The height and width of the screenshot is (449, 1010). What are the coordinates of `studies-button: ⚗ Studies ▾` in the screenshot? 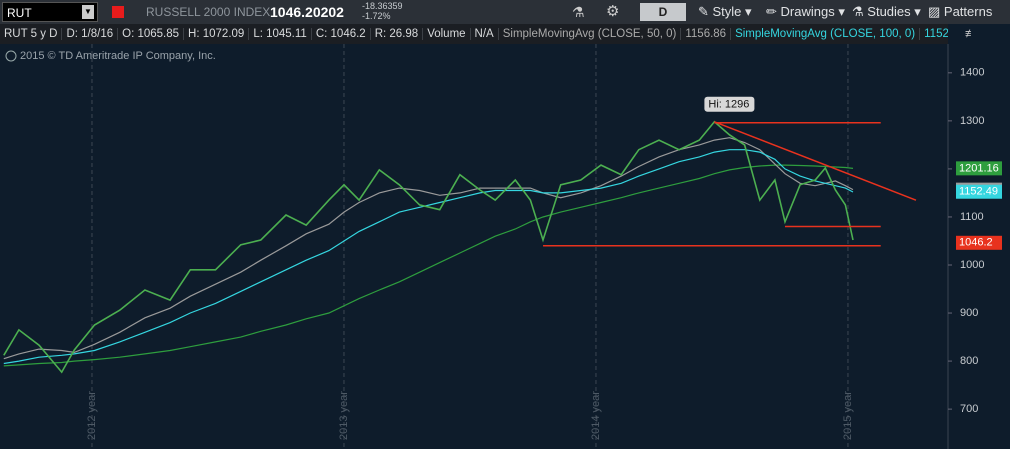 It's located at (886, 11).